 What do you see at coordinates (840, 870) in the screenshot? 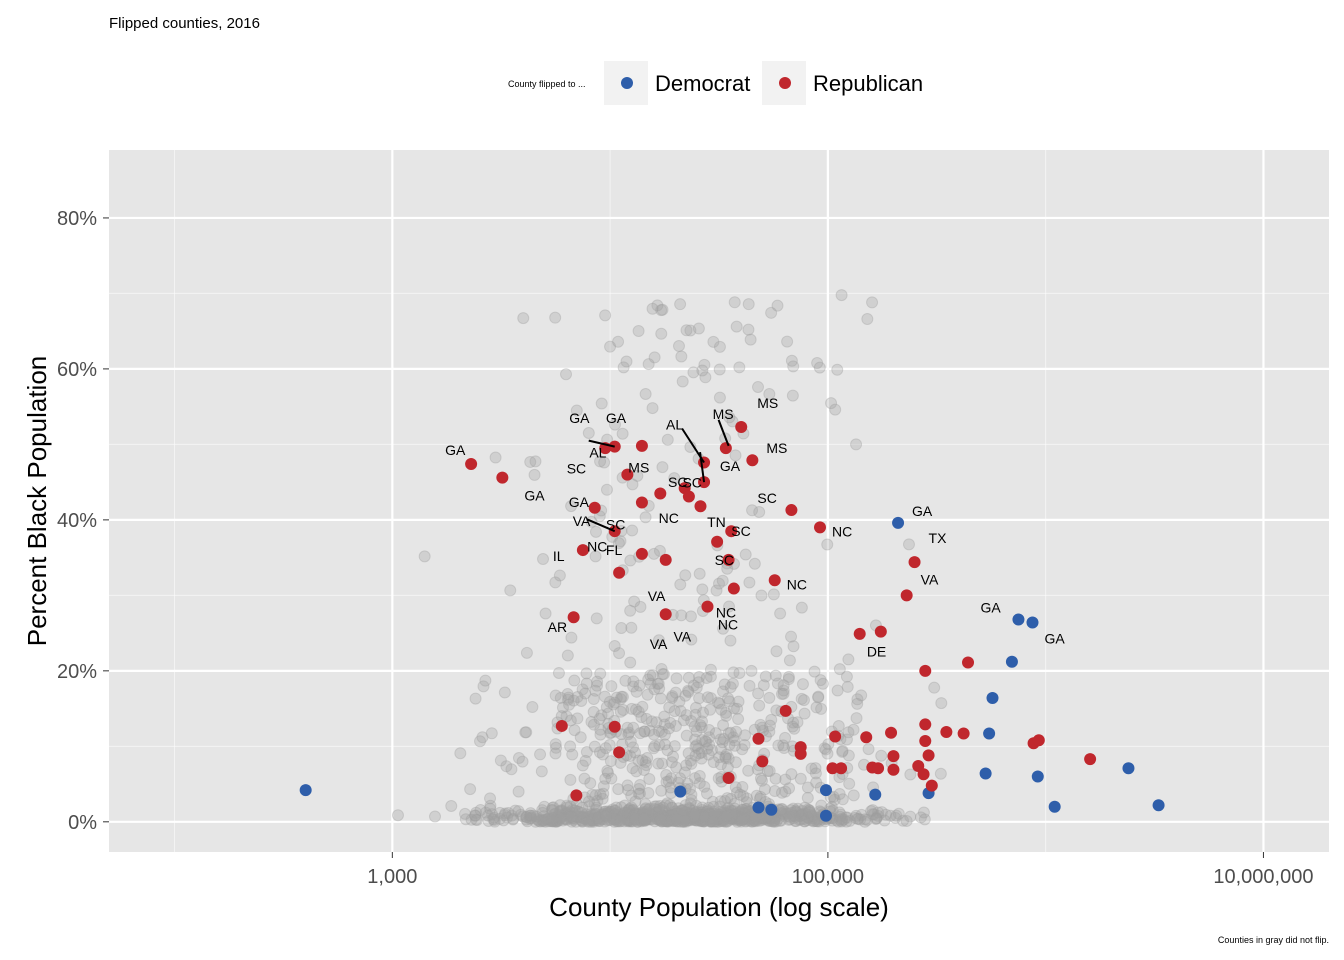
I see `x-axis-ticks: 1,000 100,000 10,000,000` at bounding box center [840, 870].